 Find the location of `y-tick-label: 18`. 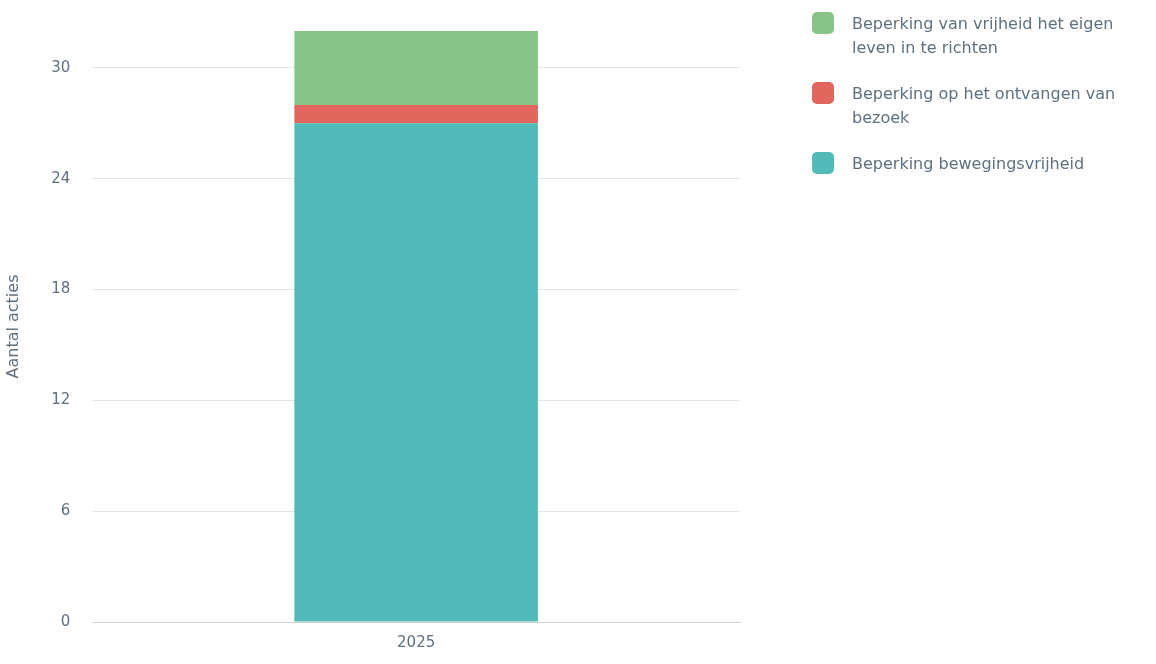

y-tick-label: 18 is located at coordinates (61, 288).